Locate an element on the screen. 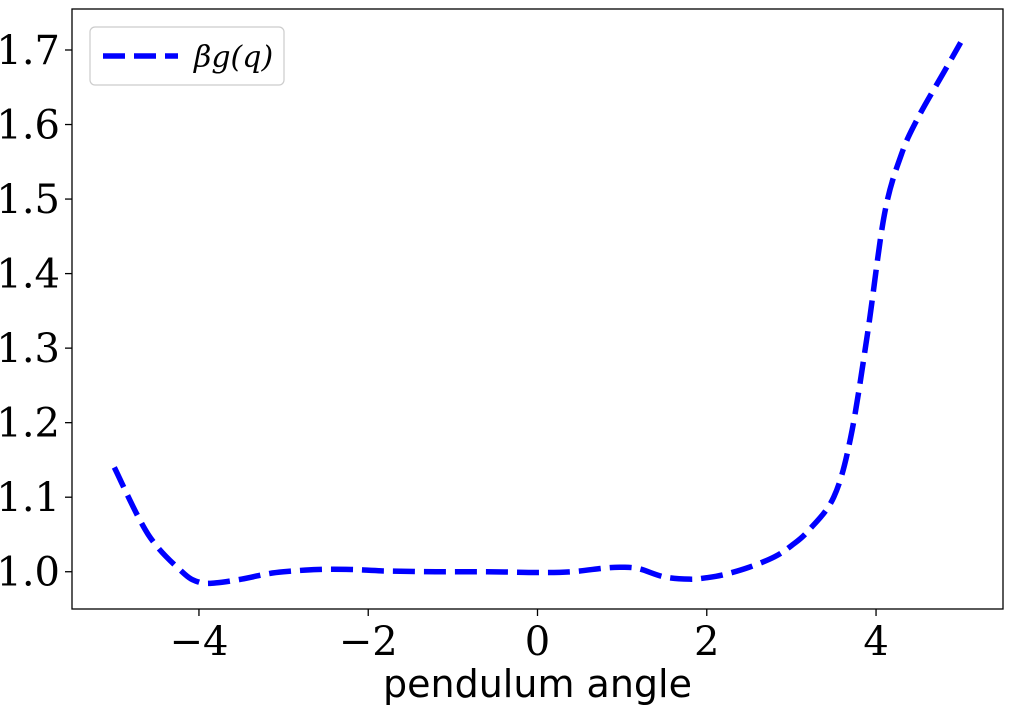 This screenshot has width=1012, height=714. x-tick-label: 2 is located at coordinates (706, 642).